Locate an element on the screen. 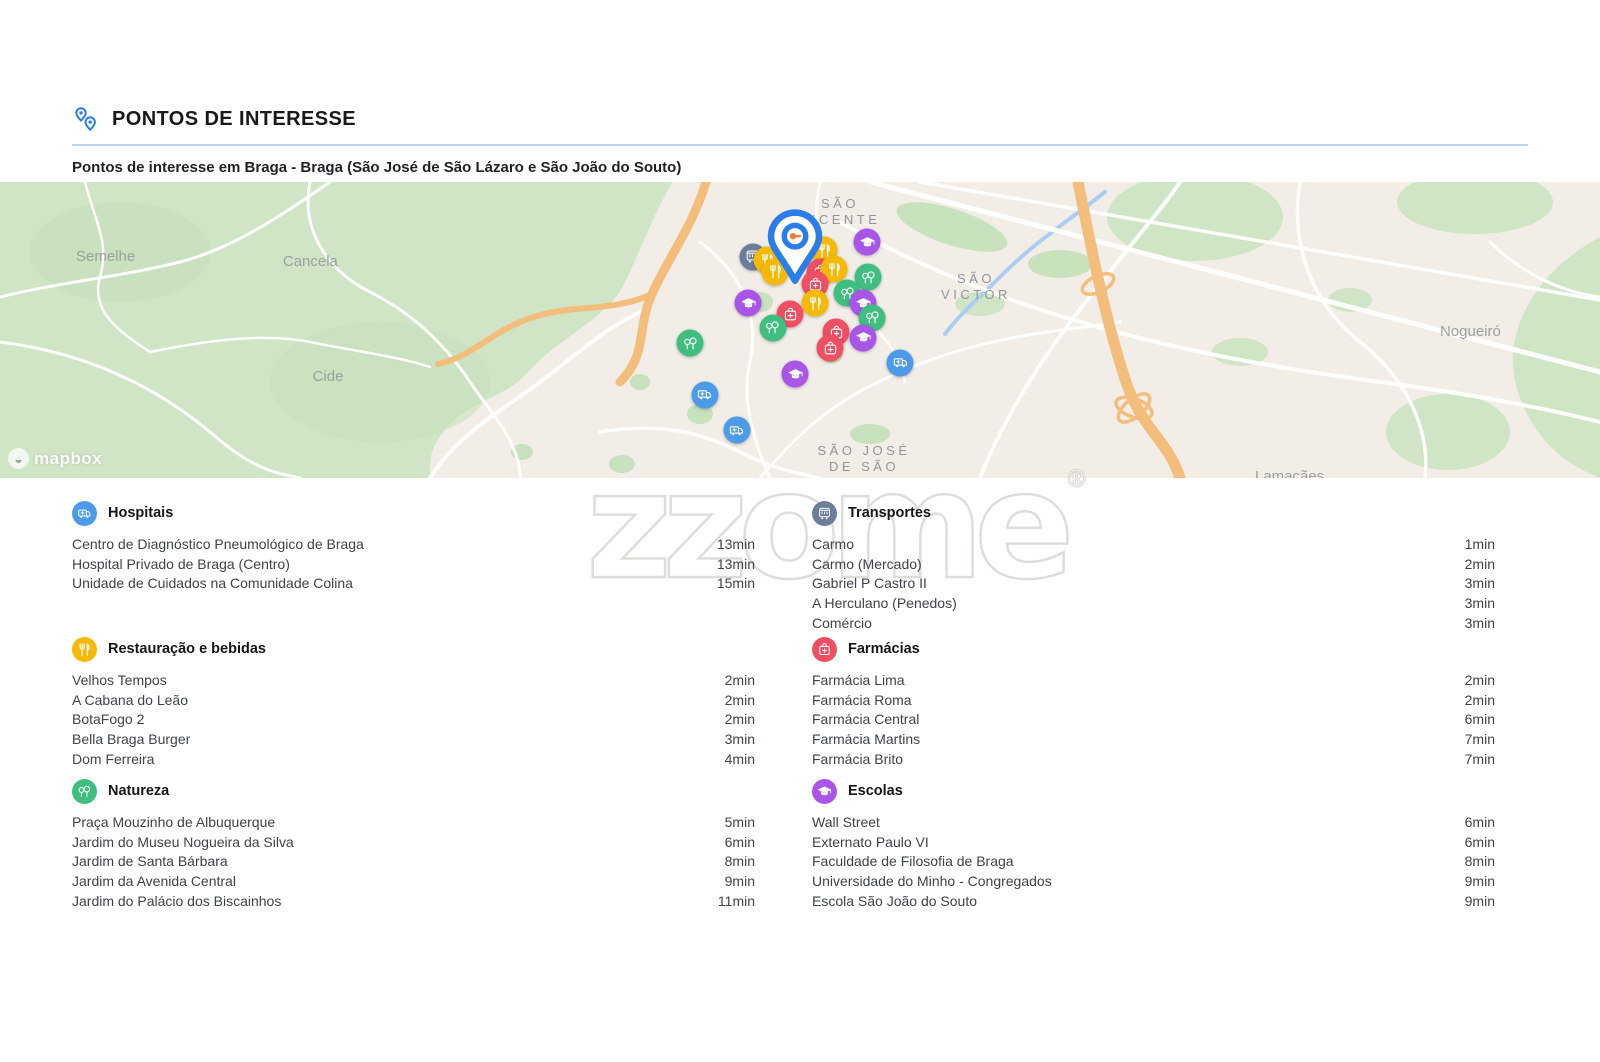 The image size is (1600, 1062). poi-row: Praça Mouzinho de Albuquerque 5min is located at coordinates (413, 822).